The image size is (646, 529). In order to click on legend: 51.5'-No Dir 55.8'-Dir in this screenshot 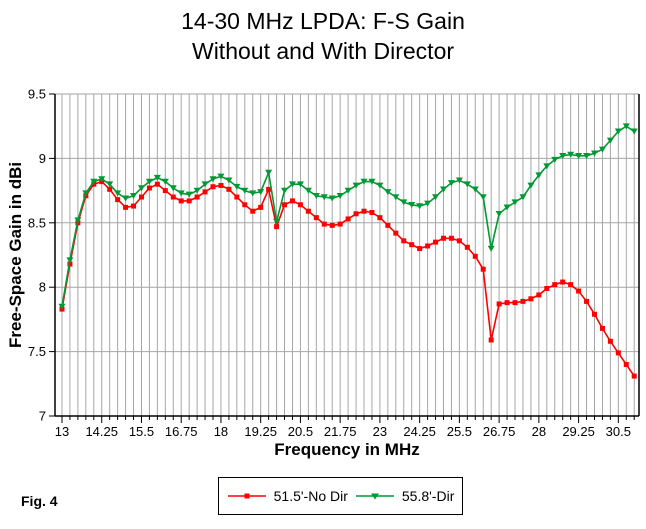, I will do `click(340, 496)`.